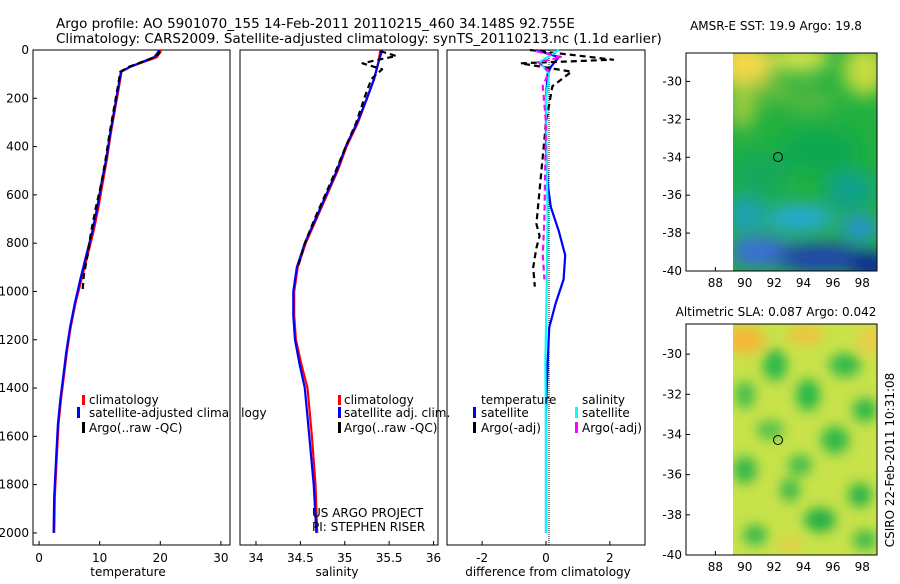  Describe the element at coordinates (368, 513) in the screenshot. I see `project-name: US ARGO PROJECT` at that location.